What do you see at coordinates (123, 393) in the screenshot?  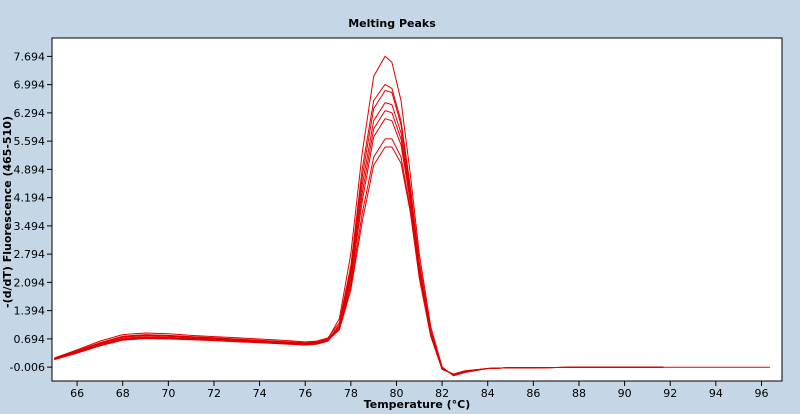 I see `x-tick-label: 68` at bounding box center [123, 393].